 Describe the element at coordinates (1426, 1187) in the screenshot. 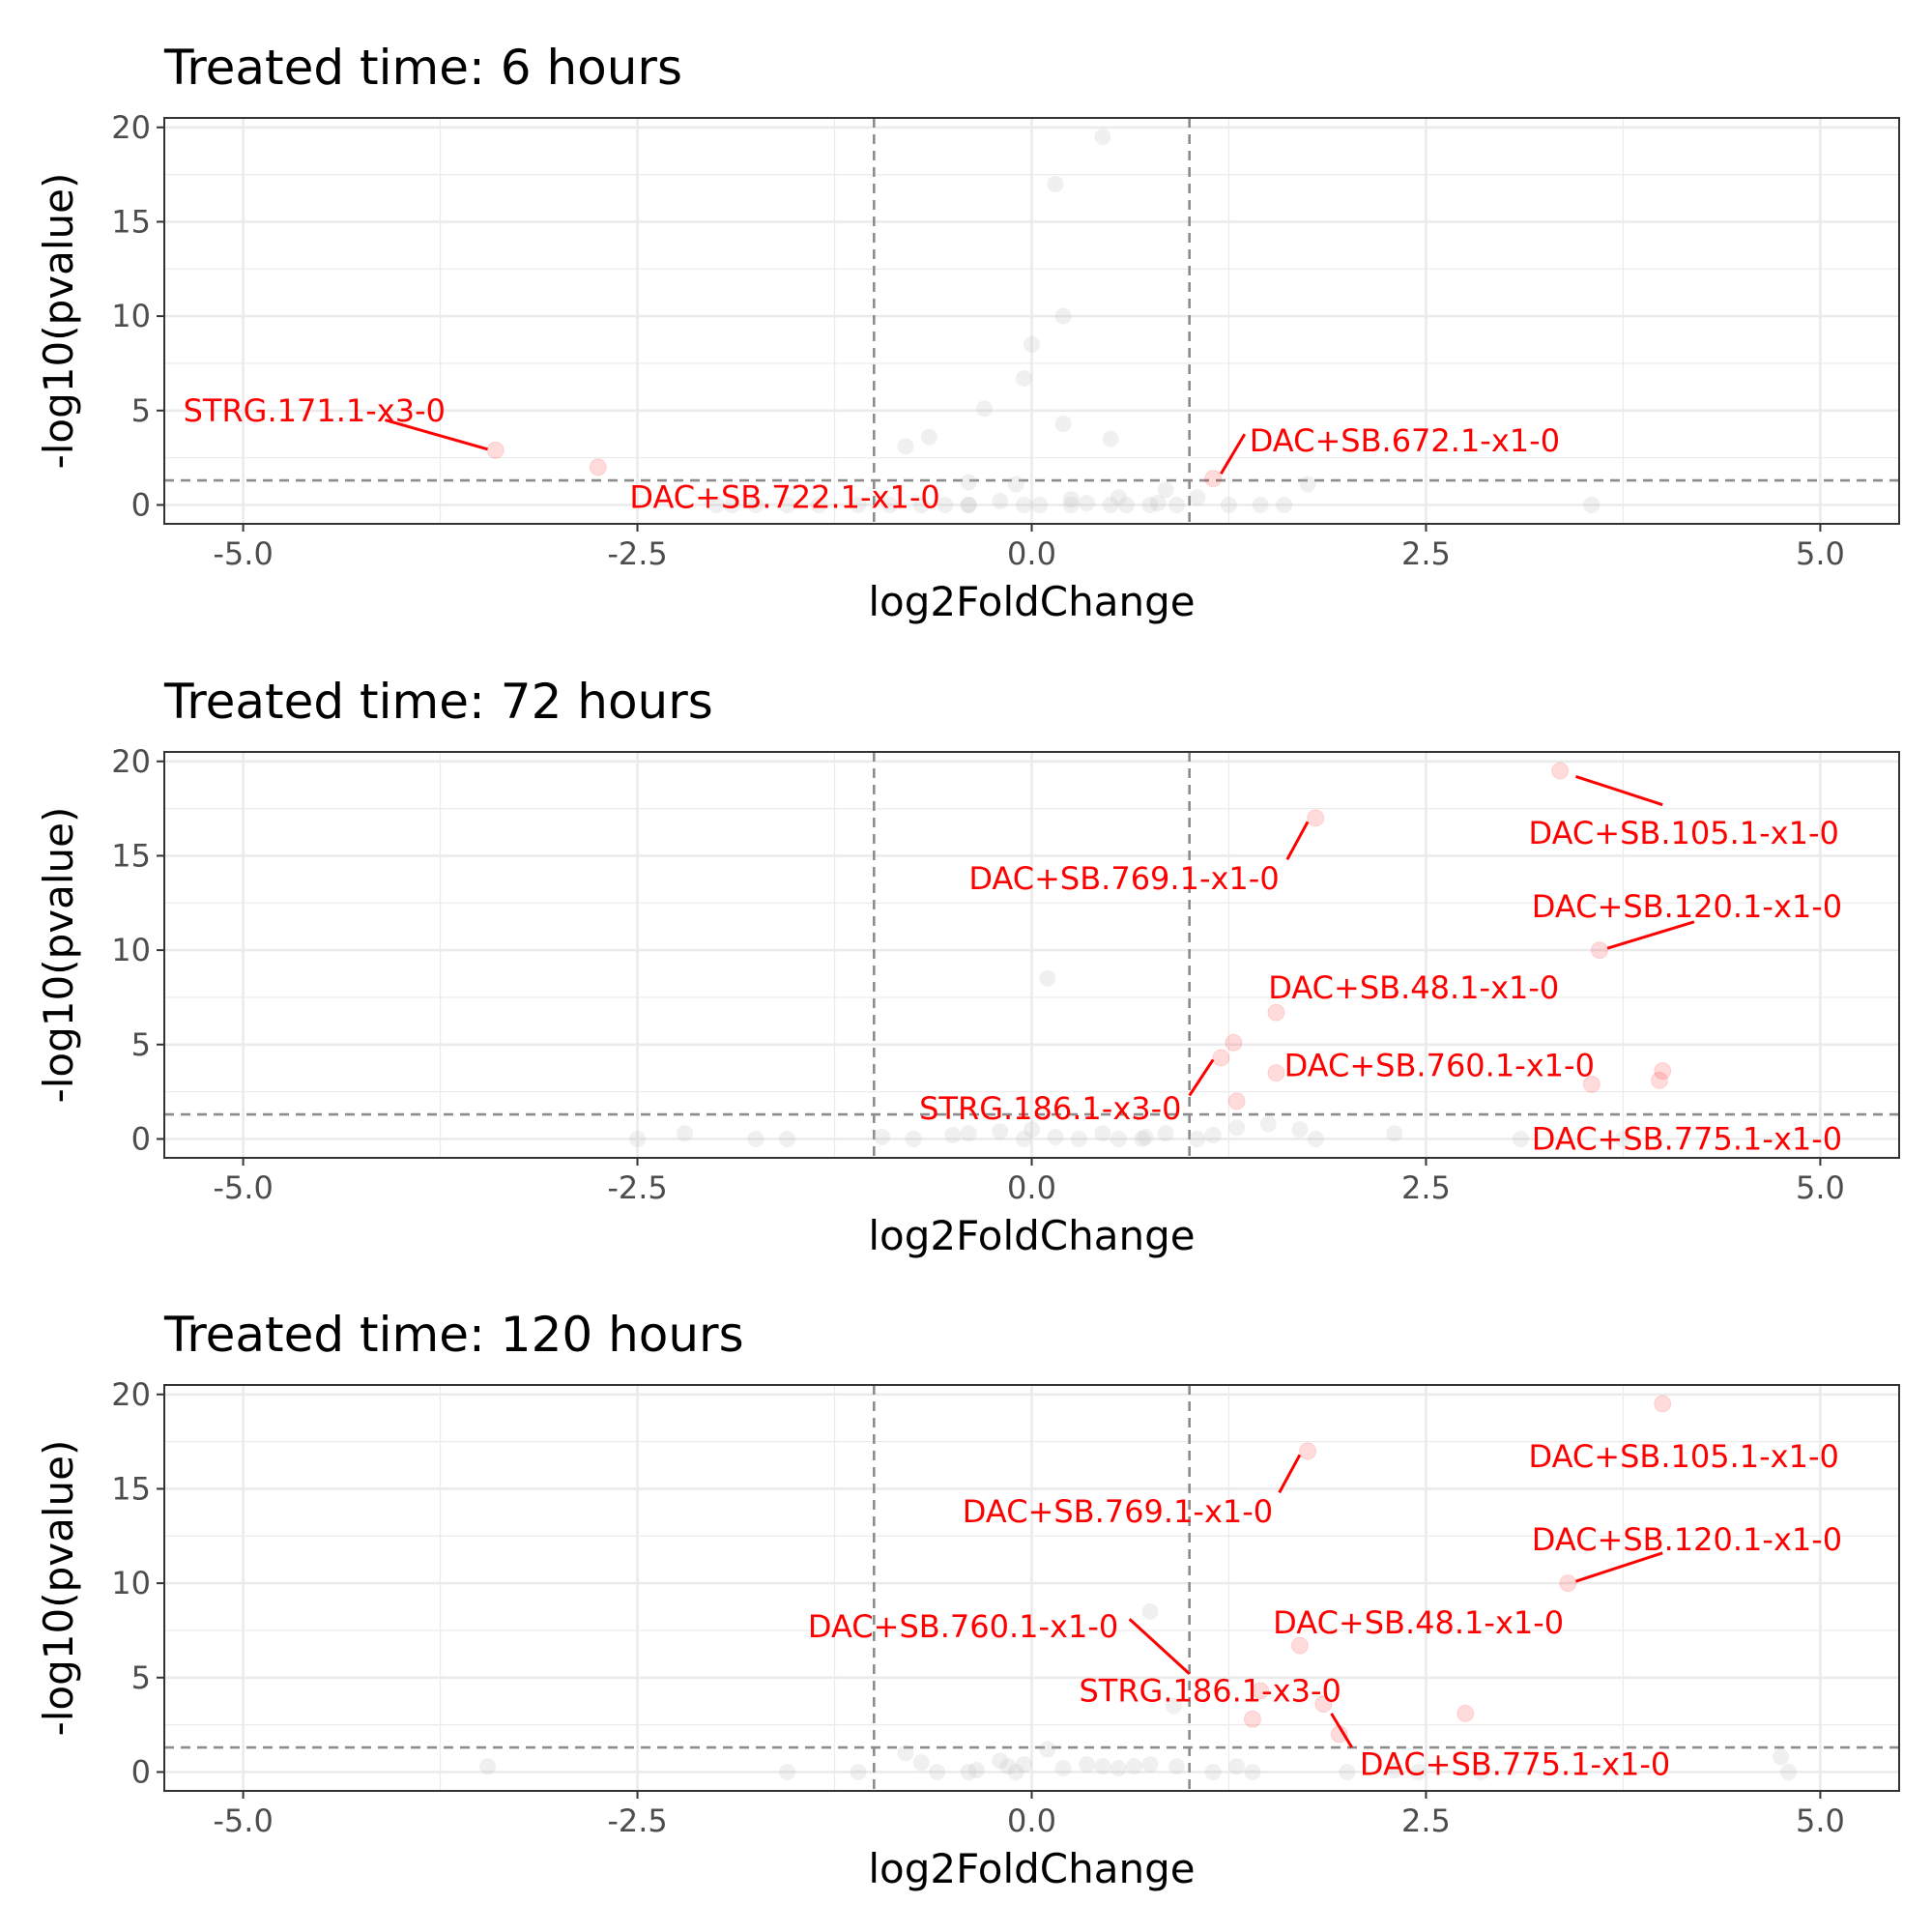

I see `x-tick-label: 2.5` at that location.